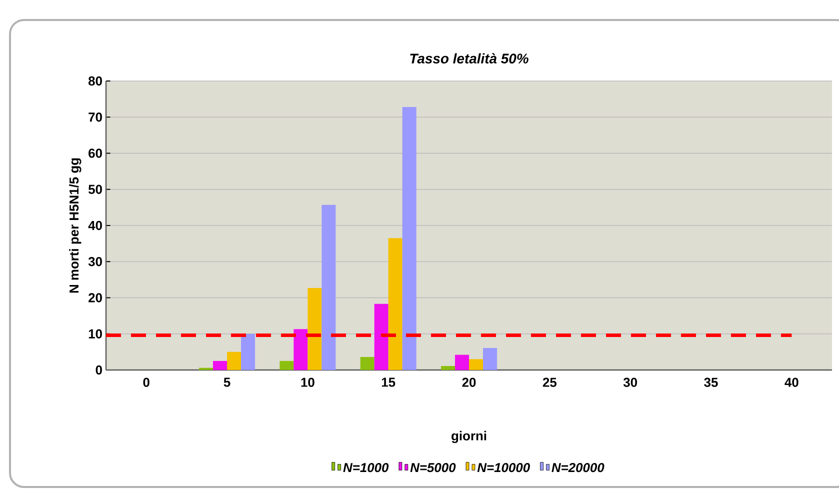 Image resolution: width=839 pixels, height=490 pixels. I want to click on y-tick-label: 10, so click(95, 333).